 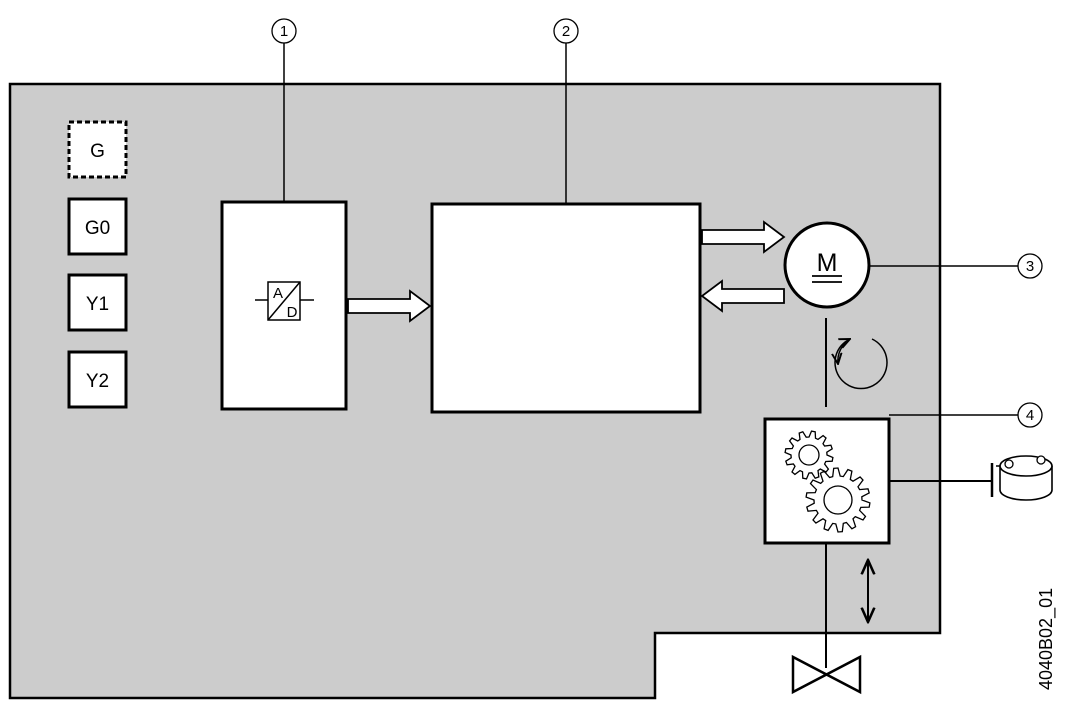 I want to click on rotation-arrows-icon, so click(x=861, y=364).